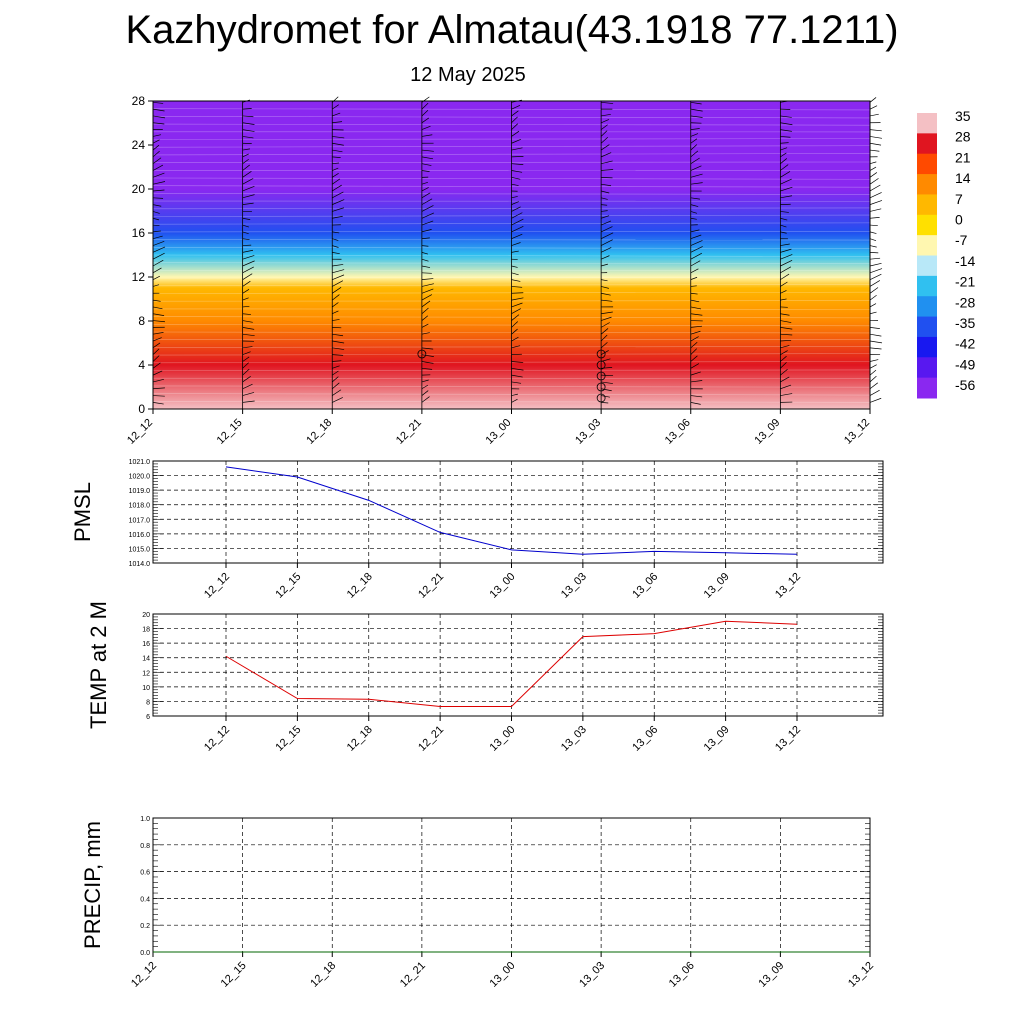 The image size is (1024, 1024). Describe the element at coordinates (82, 512) in the screenshot. I see `y-axis-label: PMSL` at that location.